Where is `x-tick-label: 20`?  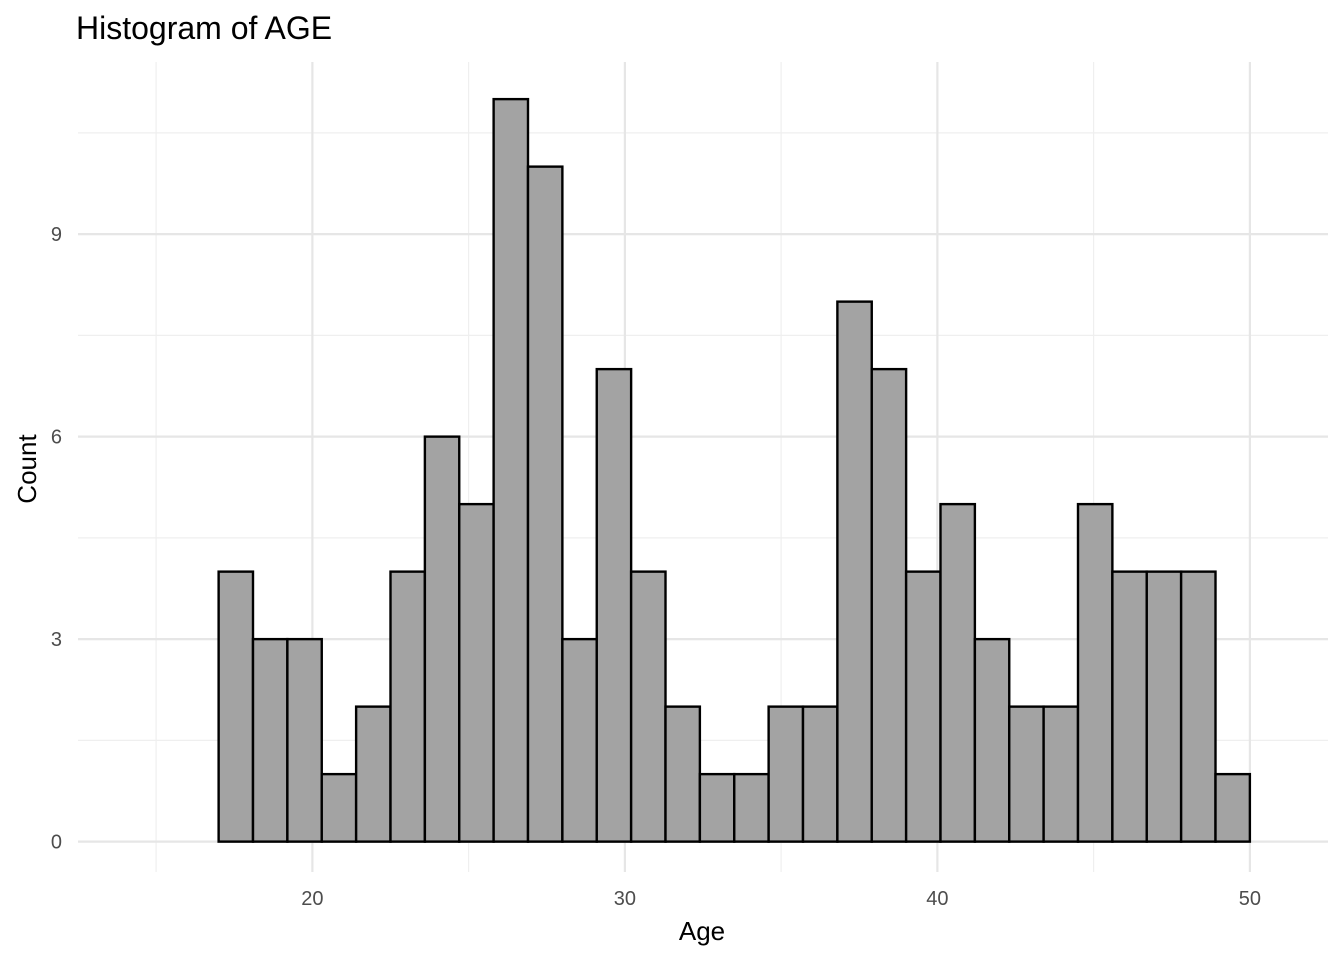
x-tick-label: 20 is located at coordinates (312, 899).